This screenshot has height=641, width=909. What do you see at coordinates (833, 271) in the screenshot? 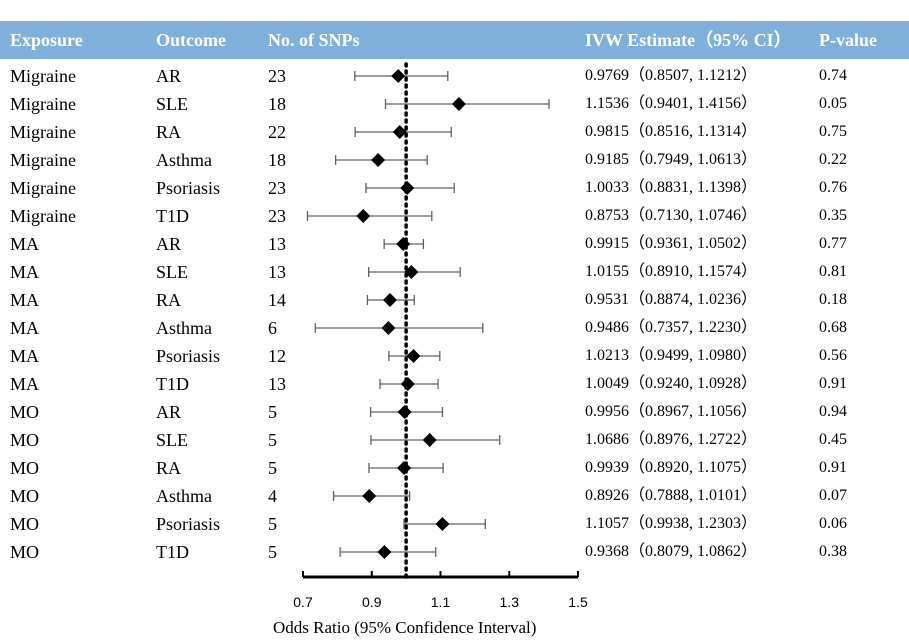
I see `cell-pvalue: 0.81` at bounding box center [833, 271].